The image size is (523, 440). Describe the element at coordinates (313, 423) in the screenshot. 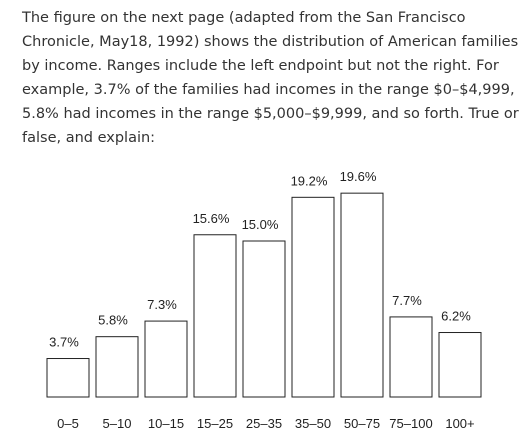

I see `category-label: 35–50` at that location.